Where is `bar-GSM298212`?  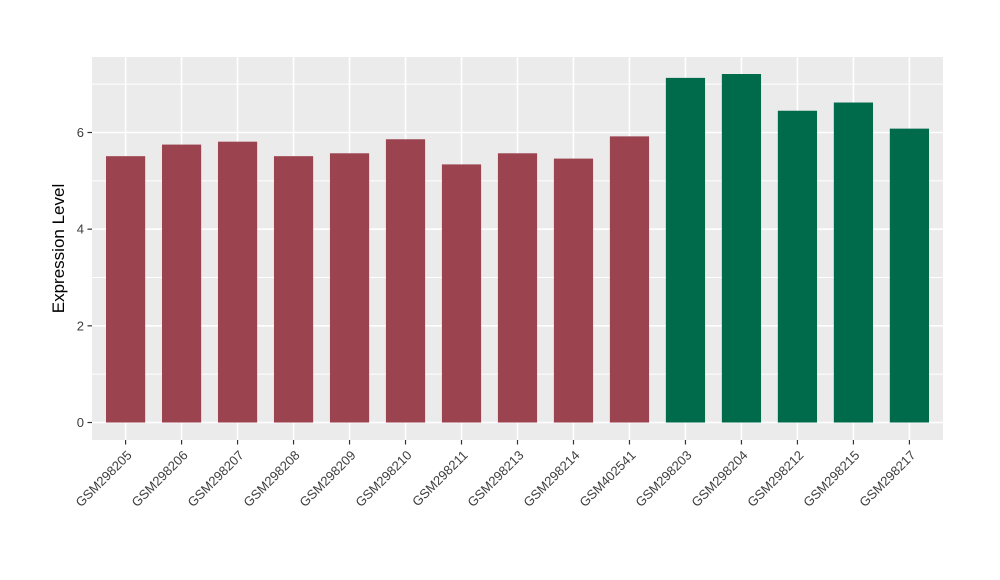 bar-GSM298212 is located at coordinates (797, 266).